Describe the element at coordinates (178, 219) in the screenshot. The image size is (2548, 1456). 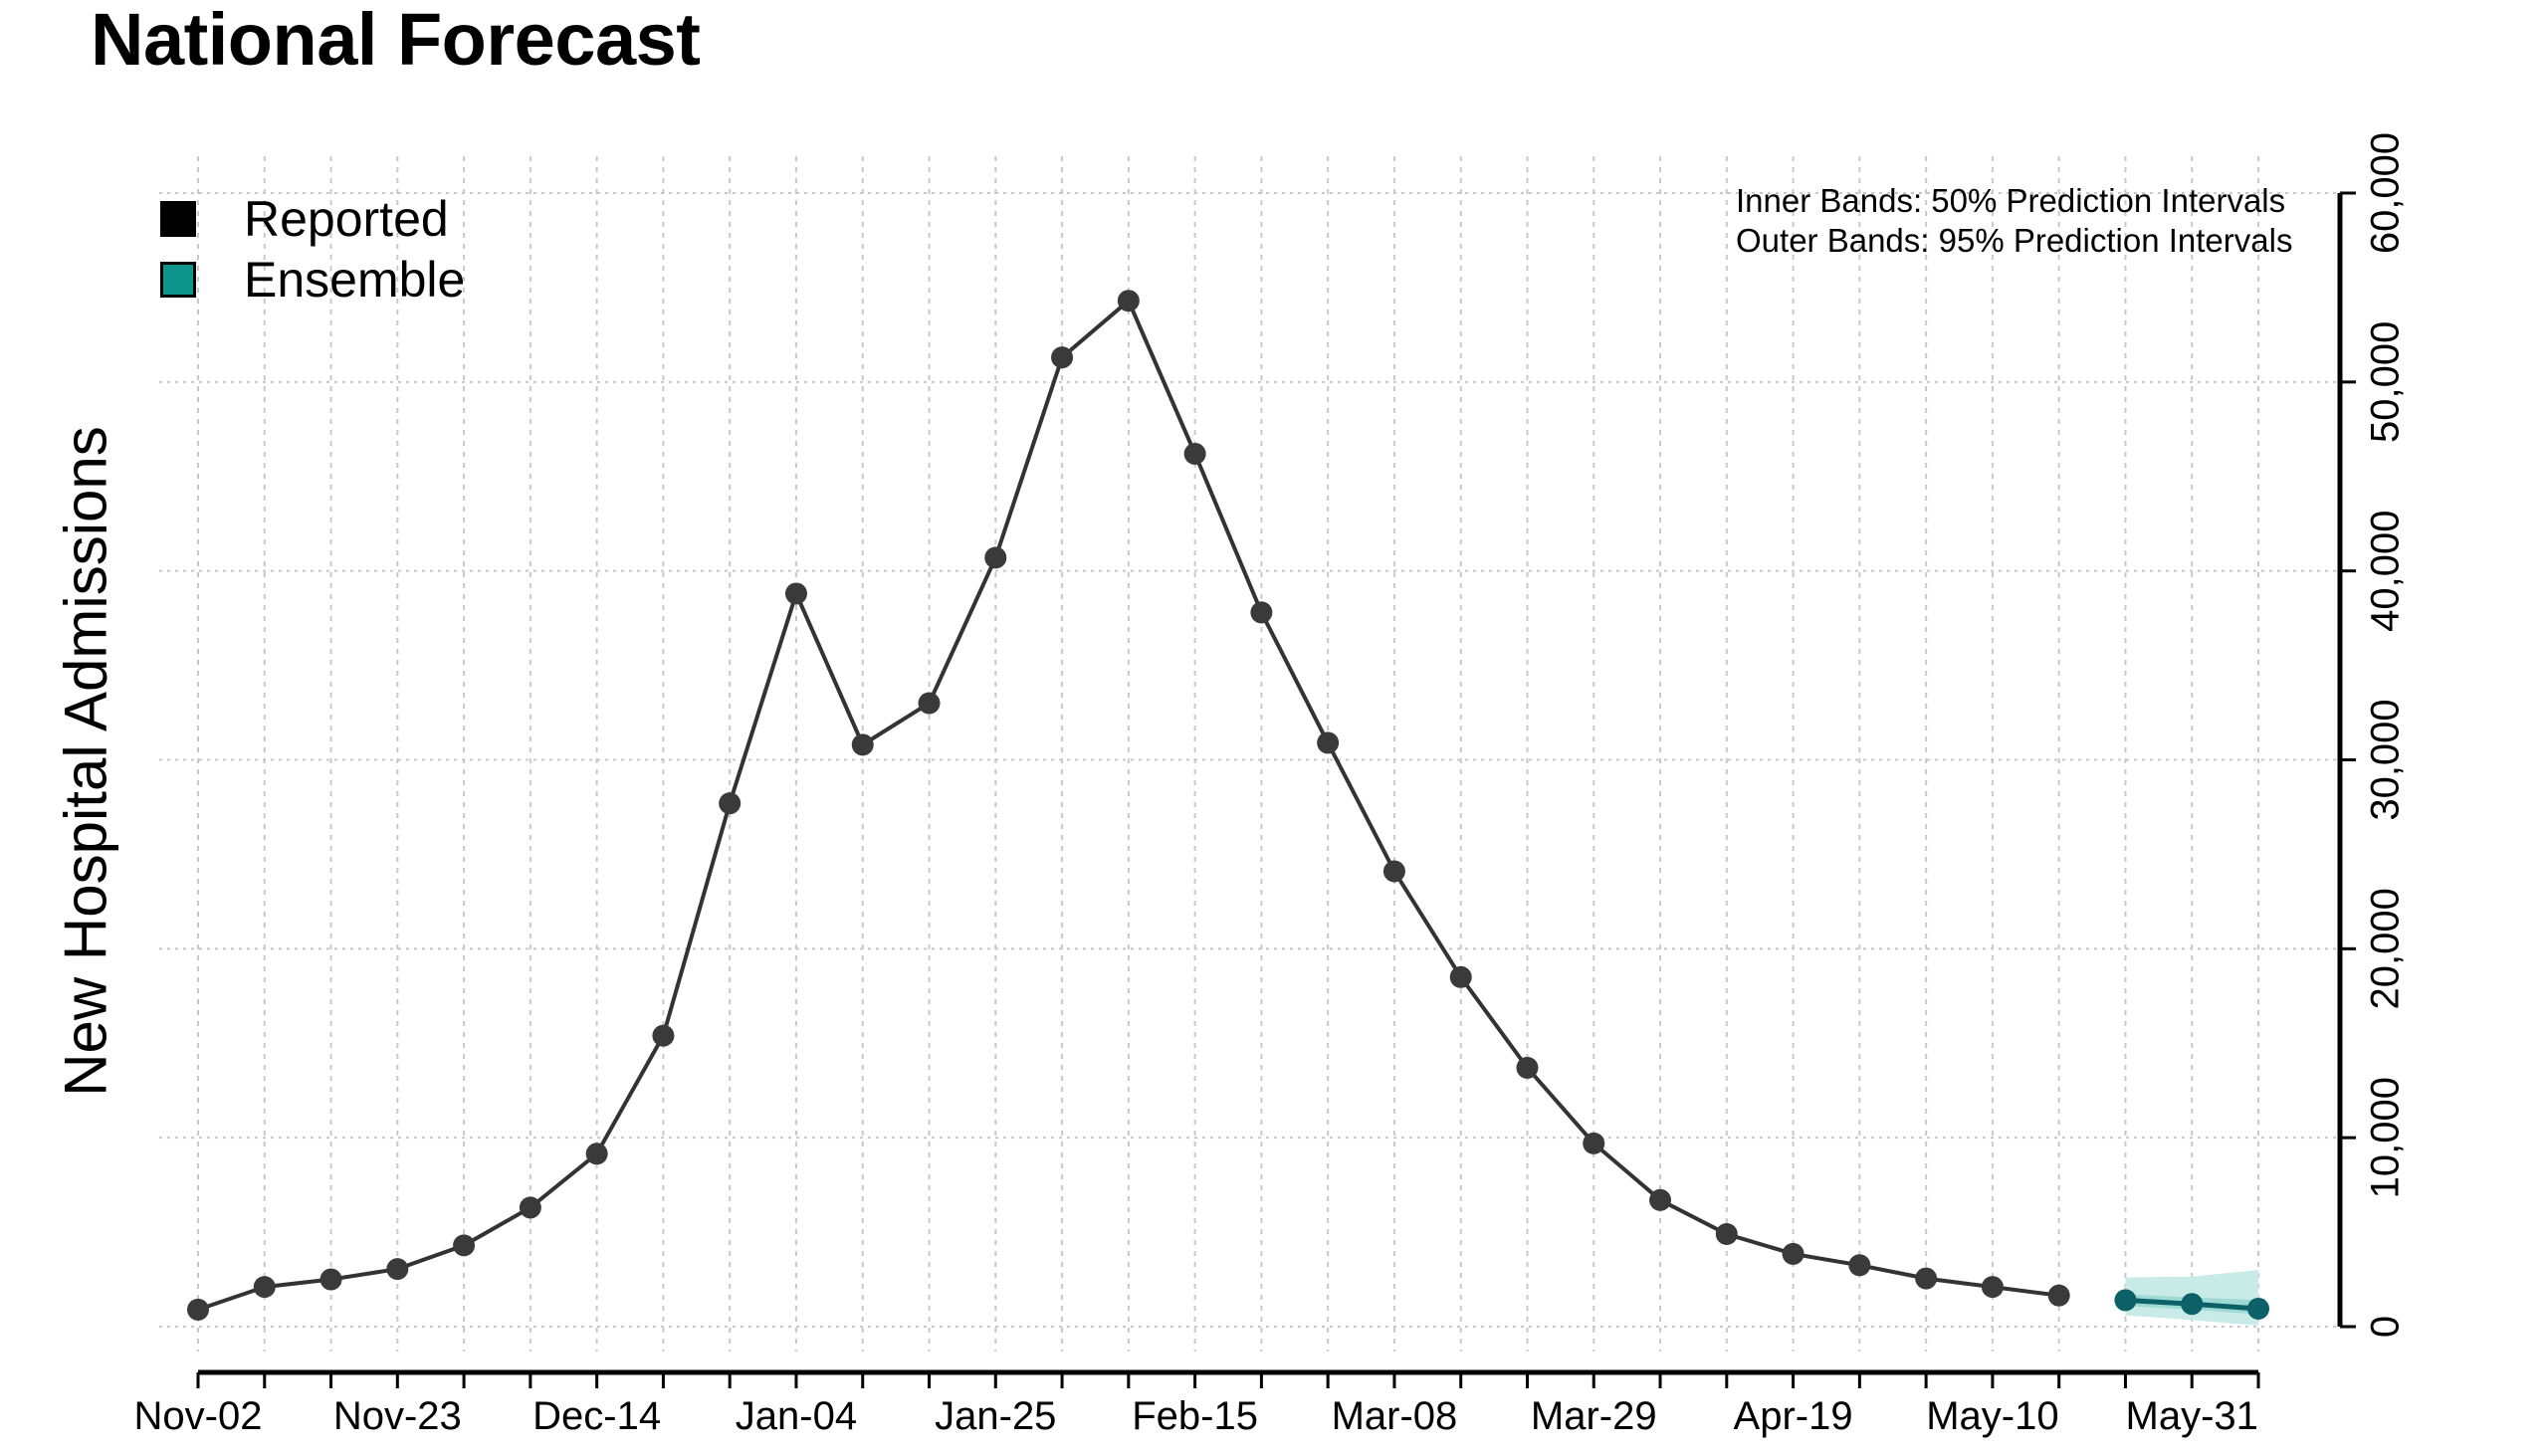
I see `legend-swatch-reported` at that location.